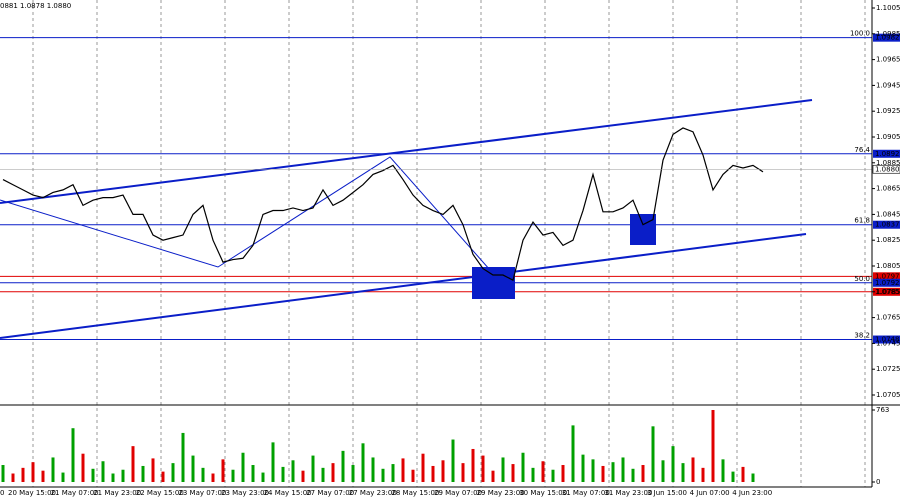  What do you see at coordinates (888, 343) in the screenshot?
I see `y-tick-label: 1.0745` at bounding box center [888, 343].